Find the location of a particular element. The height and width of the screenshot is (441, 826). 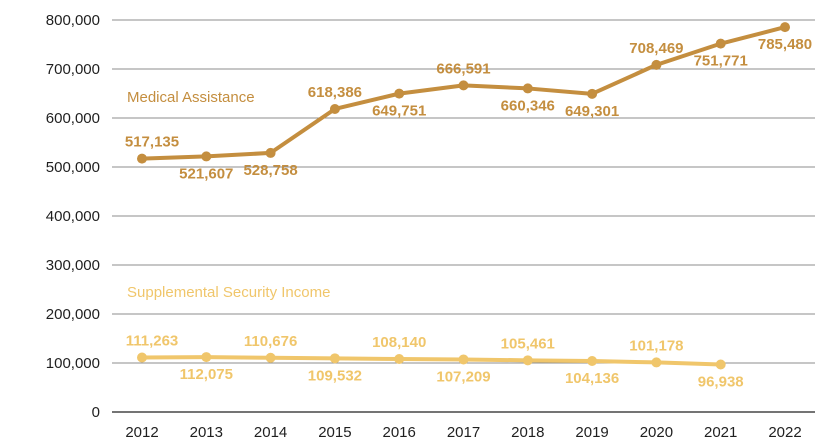

data-label-medical-assistance-4: 649,751 is located at coordinates (399, 111).